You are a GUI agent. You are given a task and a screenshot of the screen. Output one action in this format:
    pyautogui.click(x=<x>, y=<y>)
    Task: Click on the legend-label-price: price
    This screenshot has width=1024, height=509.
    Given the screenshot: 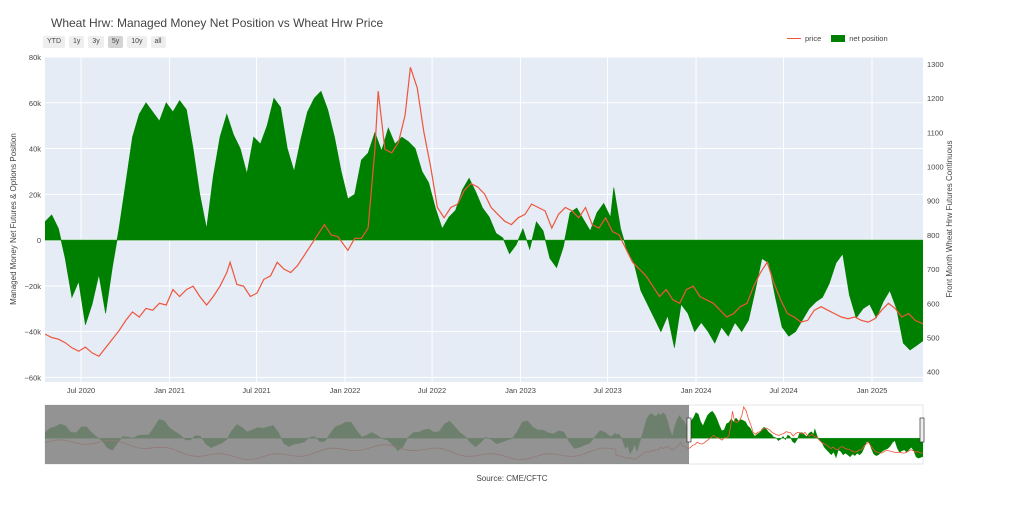 What is the action you would take?
    pyautogui.click(x=813, y=38)
    